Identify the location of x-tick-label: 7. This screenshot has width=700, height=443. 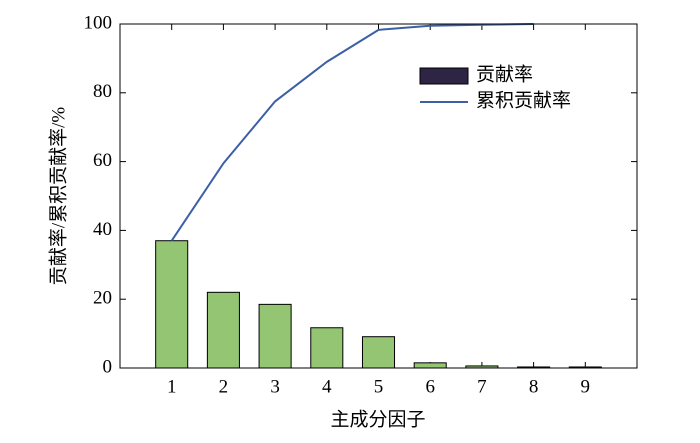
(482, 386).